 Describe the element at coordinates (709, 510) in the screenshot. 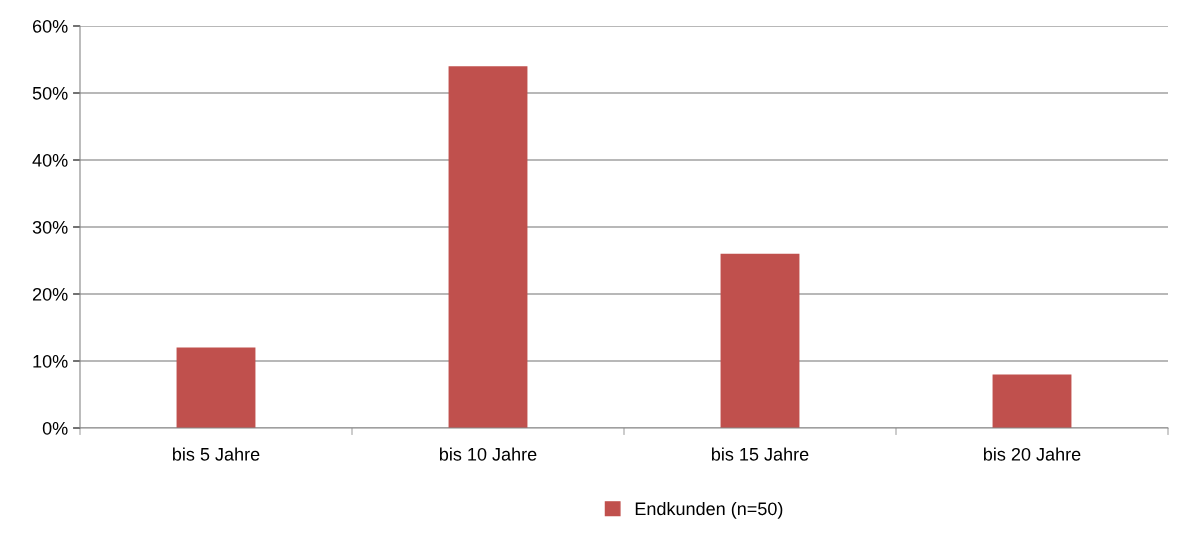

I see `legend-label: Endkunden (n=50)` at that location.